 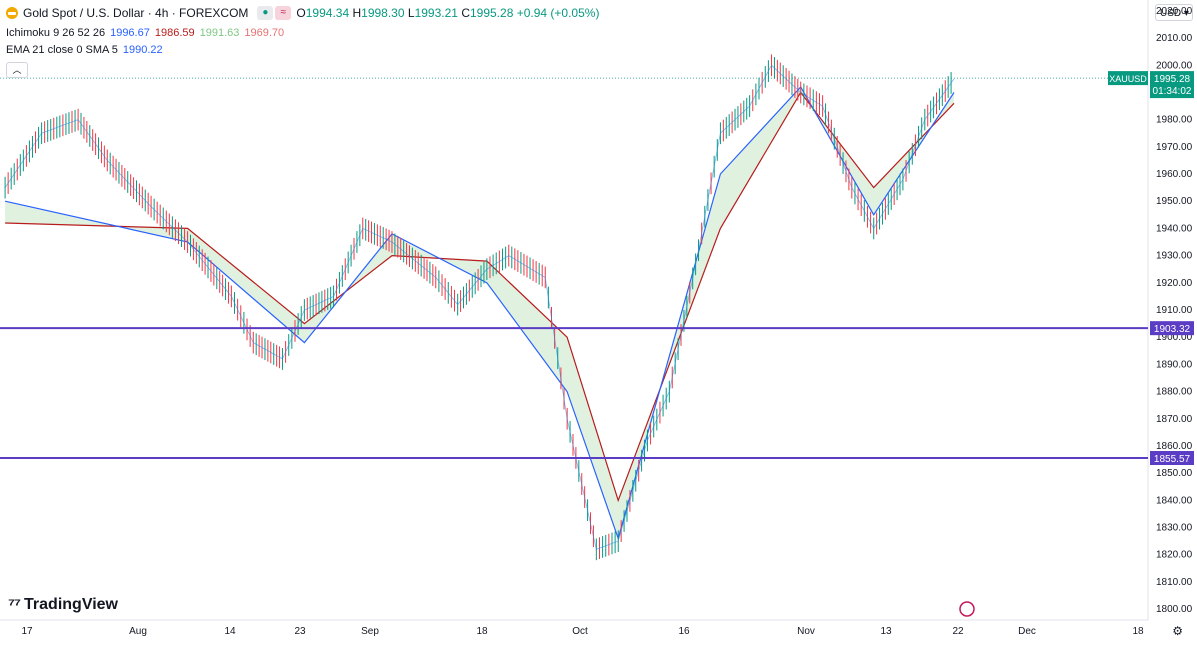 I want to click on hline-price-label: 1855.57, so click(x=1172, y=459).